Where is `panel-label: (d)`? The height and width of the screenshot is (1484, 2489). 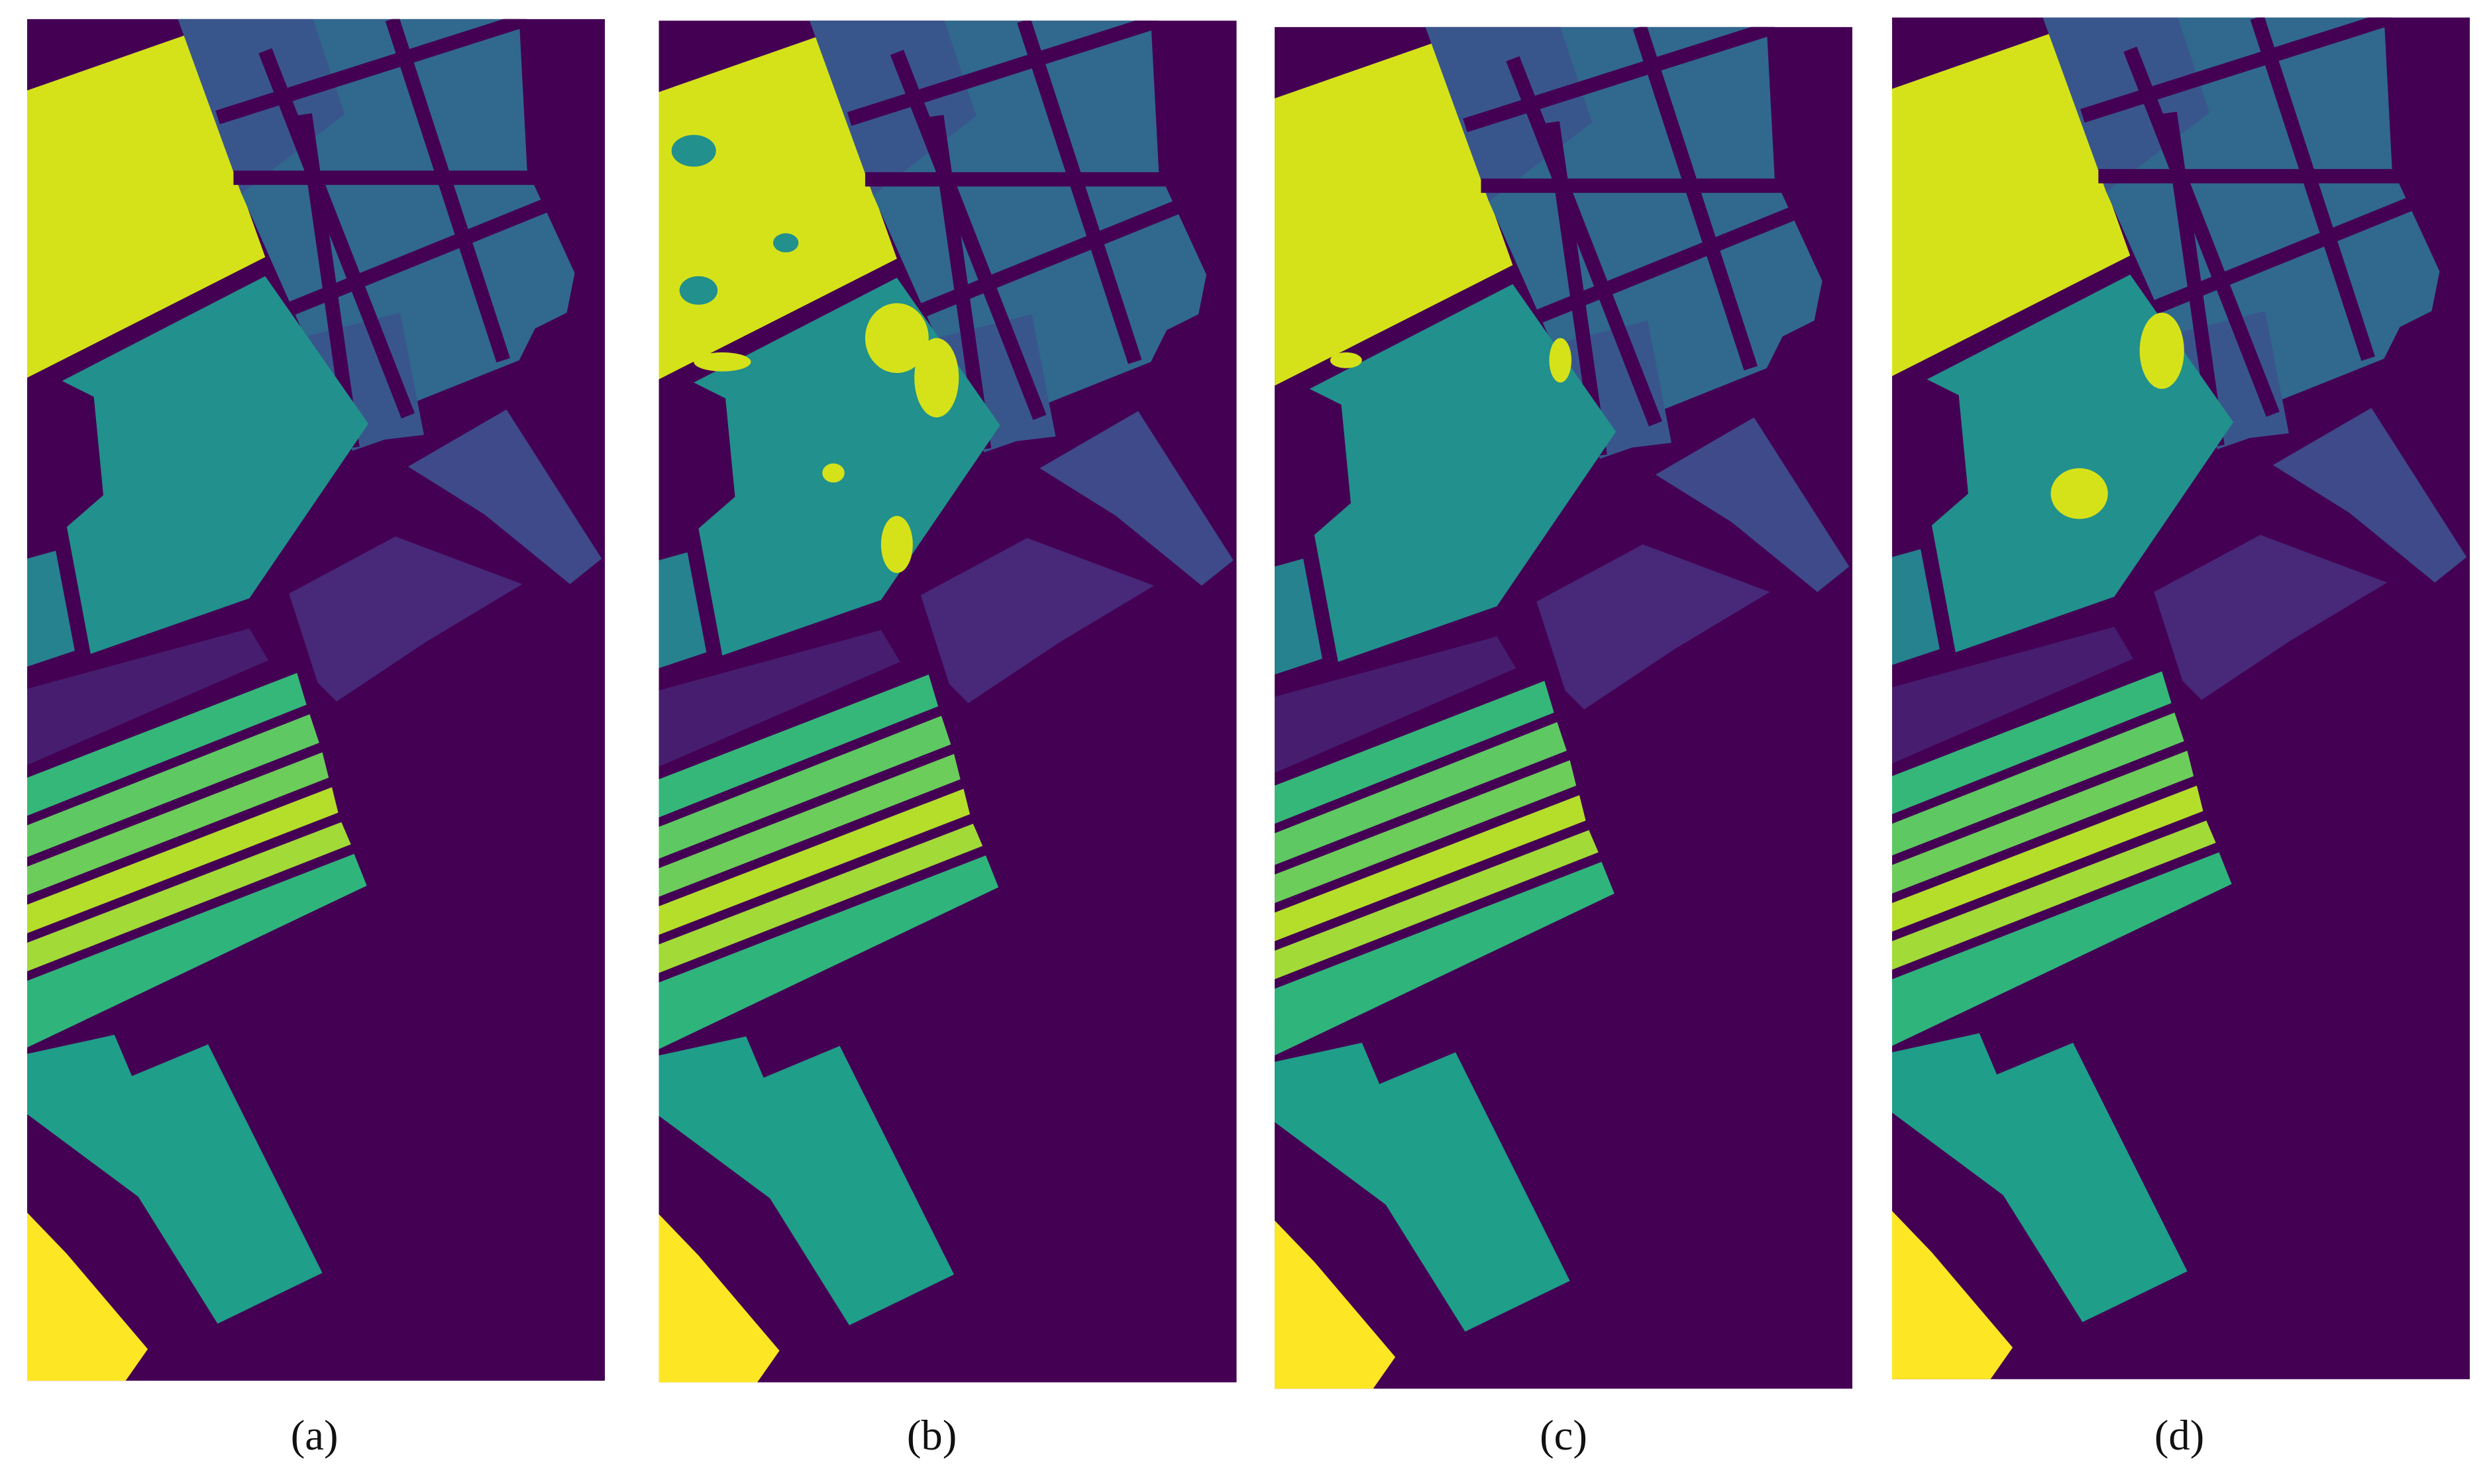 panel-label: (d) is located at coordinates (2179, 1435).